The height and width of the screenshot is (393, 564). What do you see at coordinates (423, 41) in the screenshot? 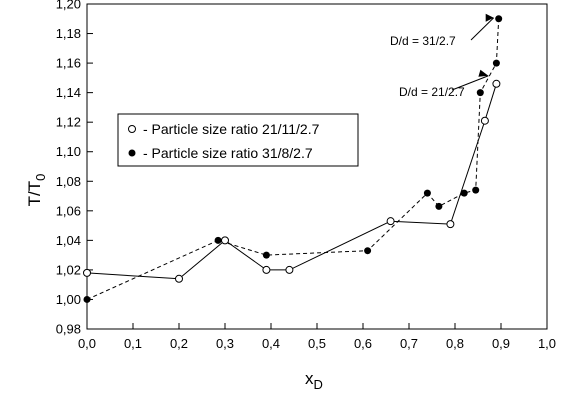
I see `annotation-label-1: D/d = 31/2.7` at bounding box center [423, 41].